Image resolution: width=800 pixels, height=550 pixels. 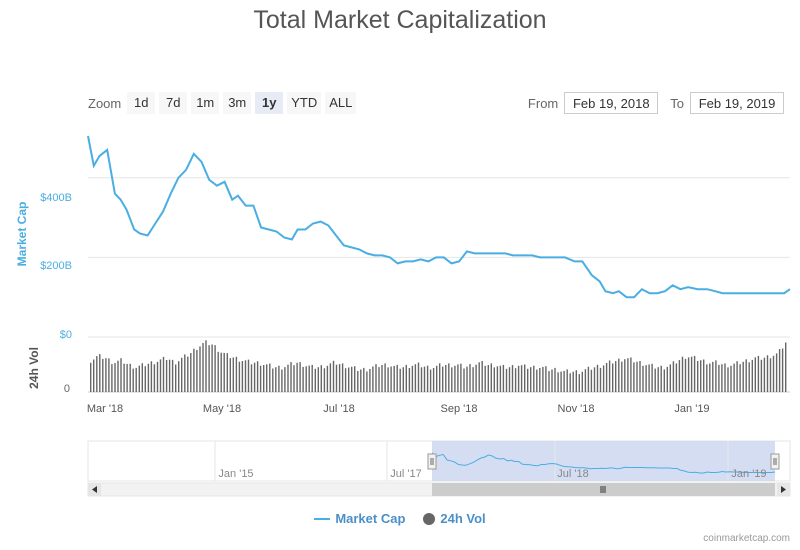 I want to click on navigator-left-handle, so click(x=432, y=461).